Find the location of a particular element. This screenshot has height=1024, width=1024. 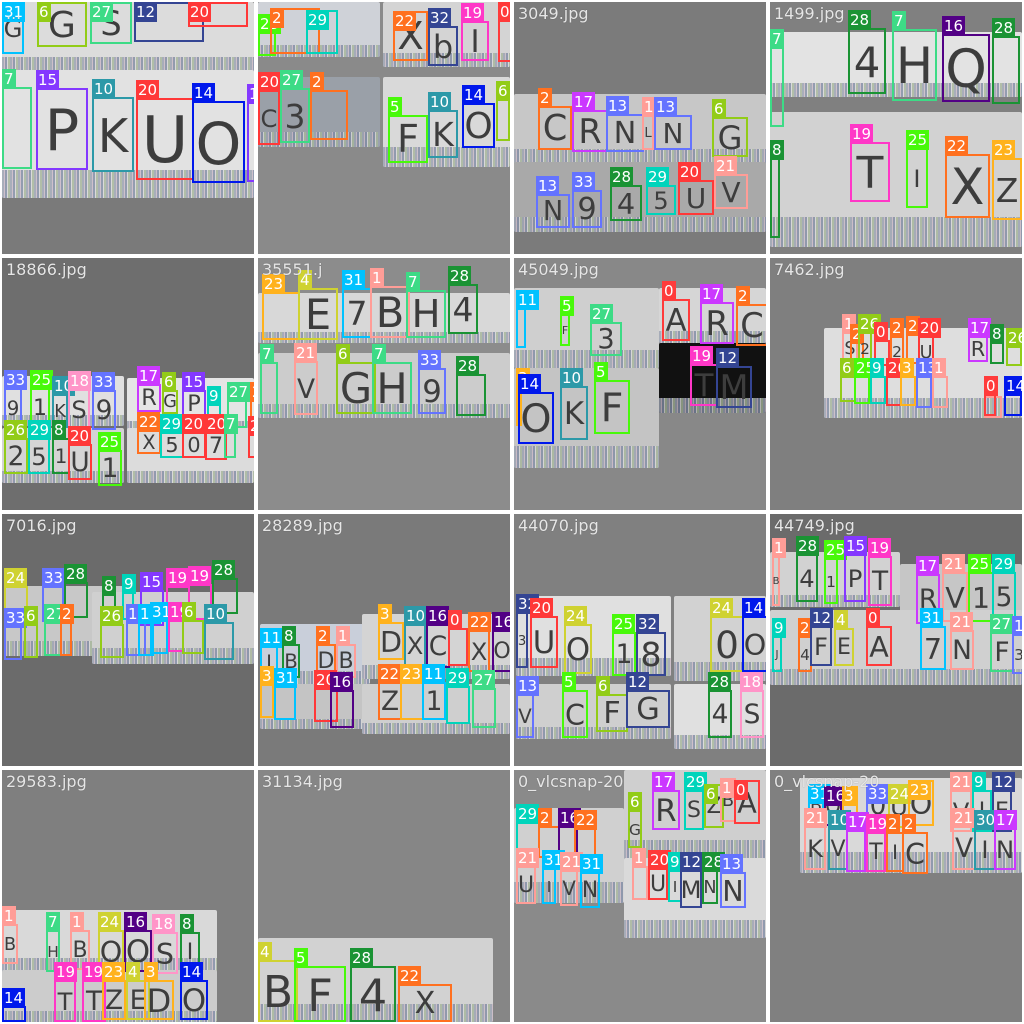

bounding-box: 7 20 is located at coordinates (217, 437).